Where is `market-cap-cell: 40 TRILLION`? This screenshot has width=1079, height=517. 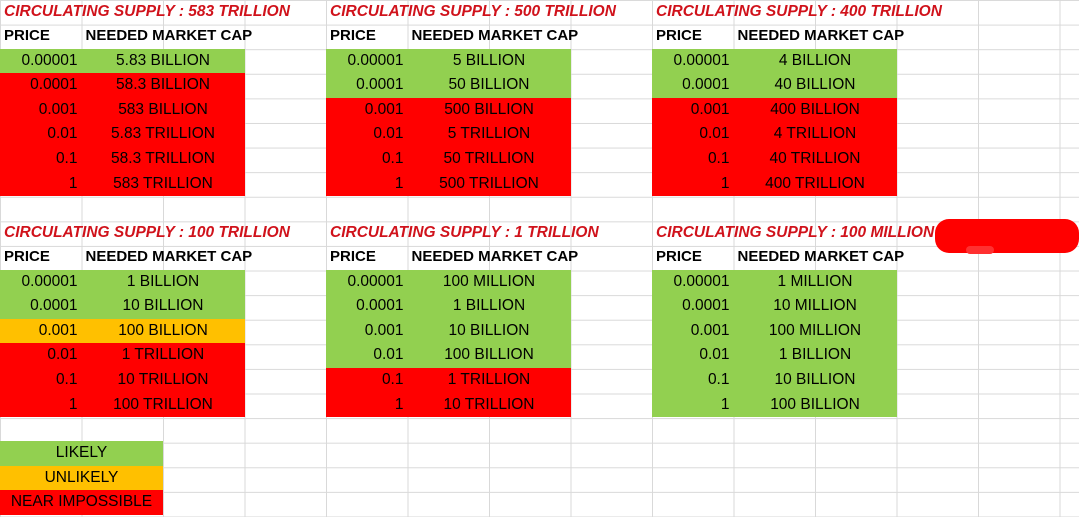
market-cap-cell: 40 TRILLION is located at coordinates (815, 159).